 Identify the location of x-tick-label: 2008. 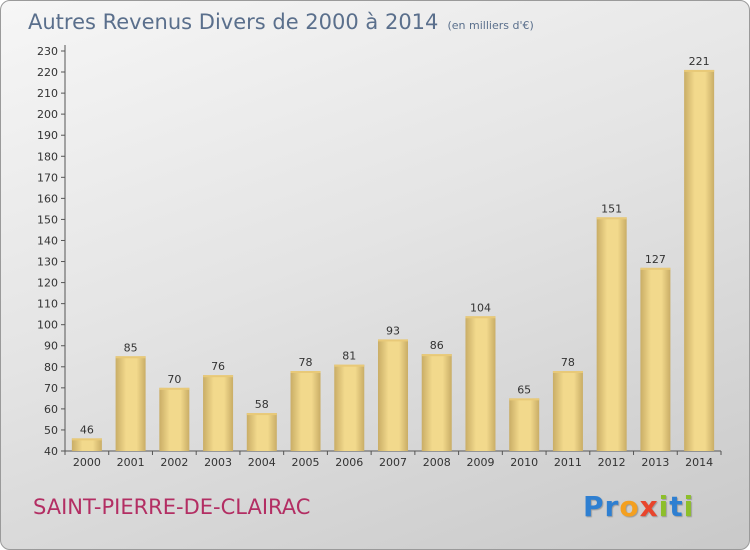
(437, 462).